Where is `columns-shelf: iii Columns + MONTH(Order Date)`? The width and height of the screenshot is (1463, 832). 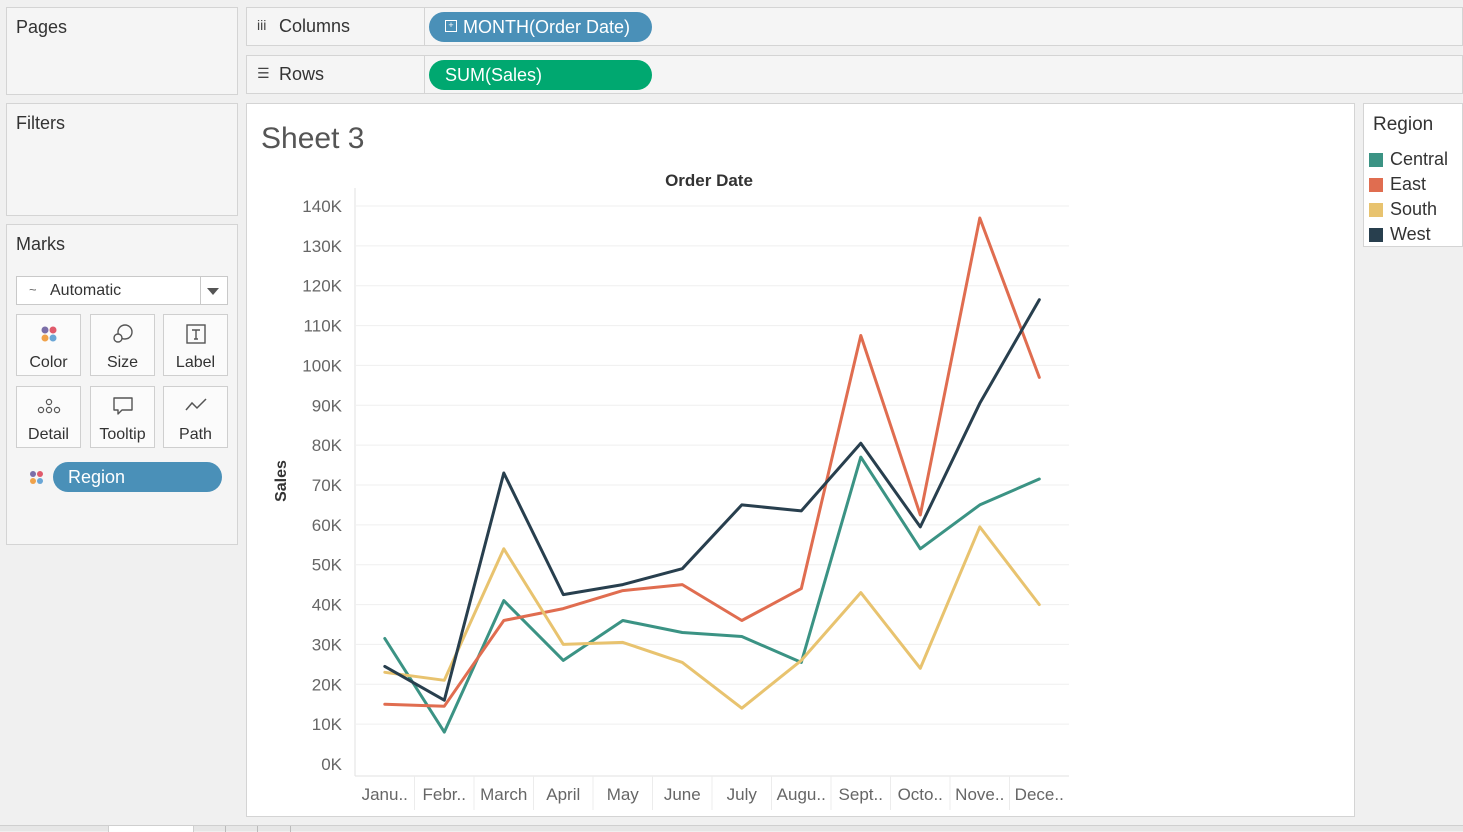
columns-shelf: iii Columns + MONTH(Order Date) is located at coordinates (854, 26).